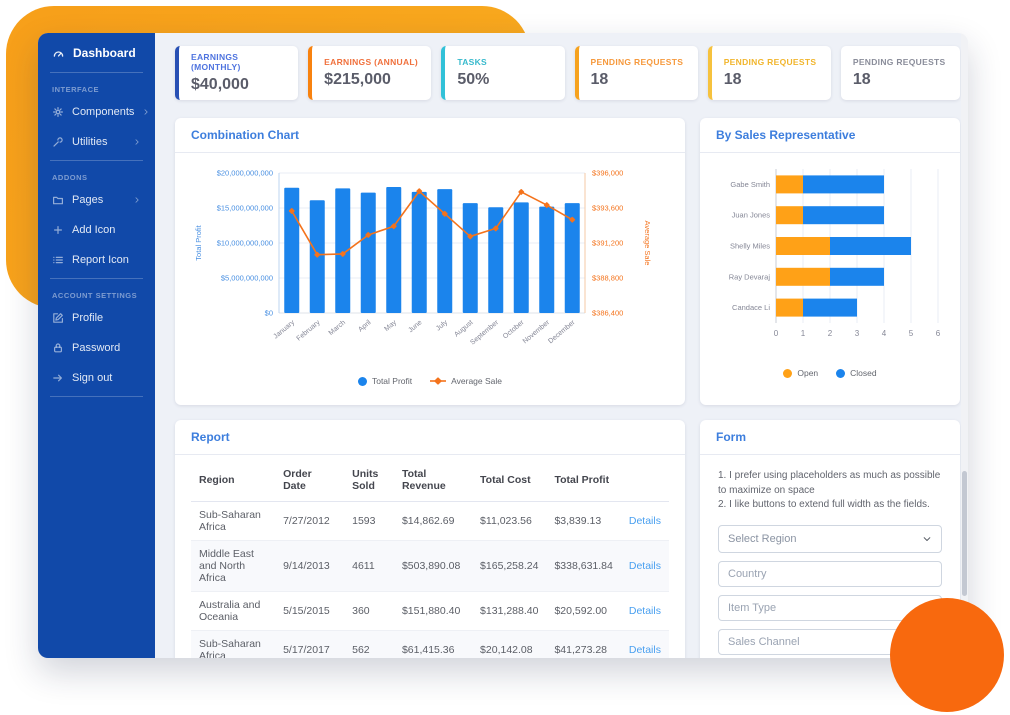 Image resolution: width=1010 pixels, height=715 pixels. What do you see at coordinates (430, 437) in the screenshot?
I see `report-title: Report` at bounding box center [430, 437].